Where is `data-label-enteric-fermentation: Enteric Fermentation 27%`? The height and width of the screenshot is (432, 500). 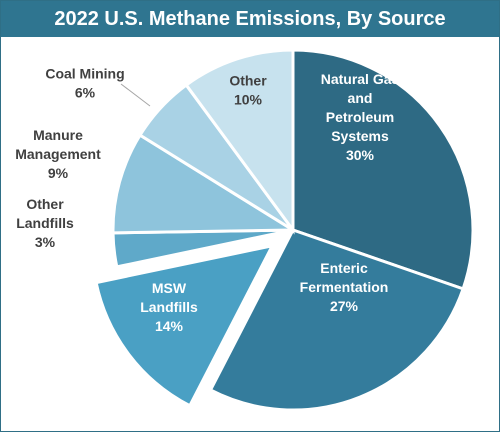
data-label-enteric-fermentation: Enteric Fermentation 27% is located at coordinates (344, 287).